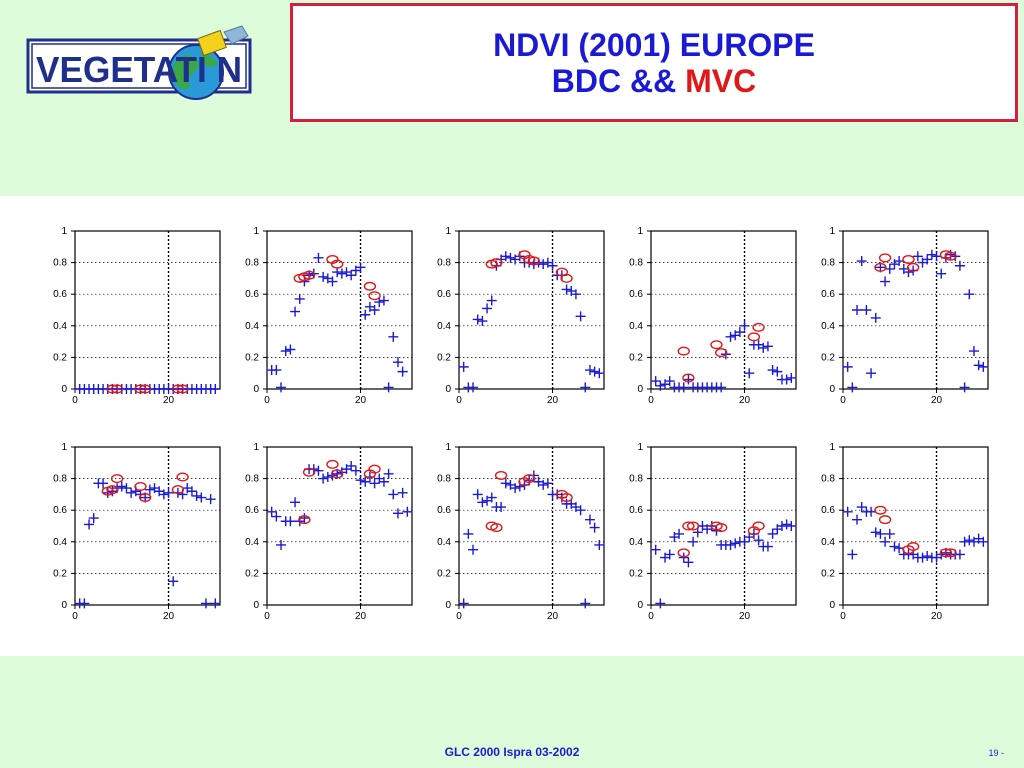 This screenshot has height=768, width=1024. What do you see at coordinates (212, 43) in the screenshot?
I see `satellite-icon` at bounding box center [212, 43].